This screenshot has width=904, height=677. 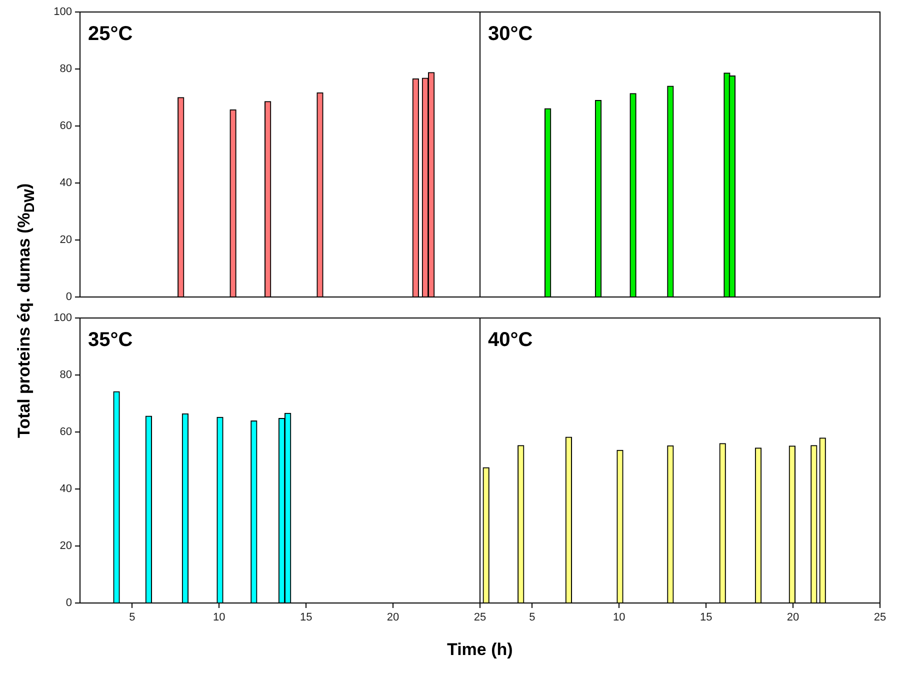 I want to click on x-axis-title: Time (h), so click(x=480, y=650).